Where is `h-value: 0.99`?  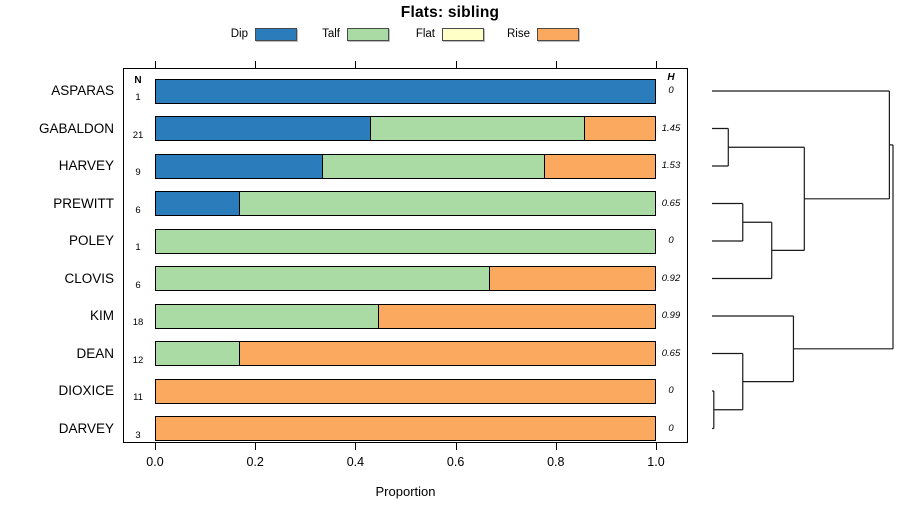 h-value: 0.99 is located at coordinates (671, 315).